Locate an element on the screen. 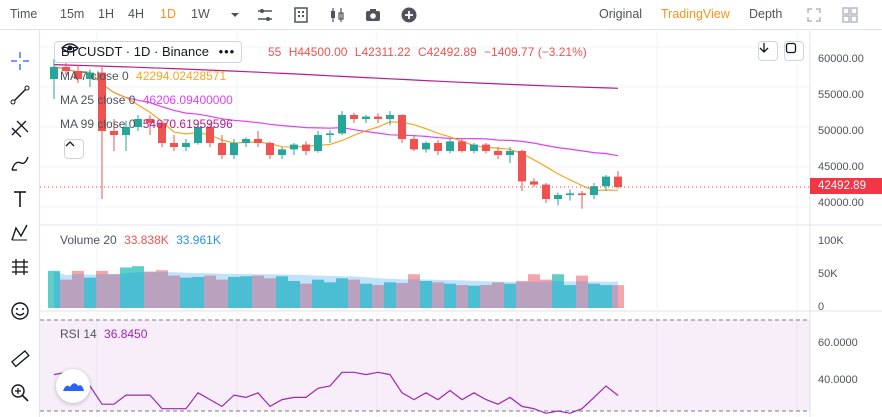  ma7-legend: MA 7 close 0 42294.02428571 is located at coordinates (145, 76).